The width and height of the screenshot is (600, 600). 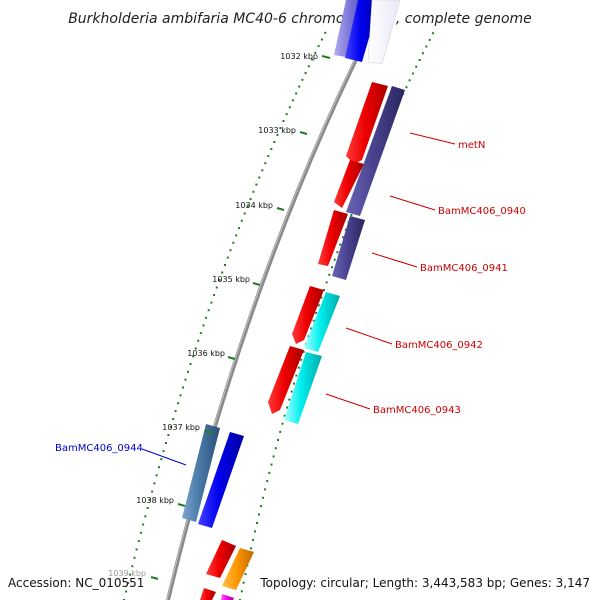 What do you see at coordinates (367, 123) in the screenshot?
I see `gene-feature-metN` at bounding box center [367, 123].